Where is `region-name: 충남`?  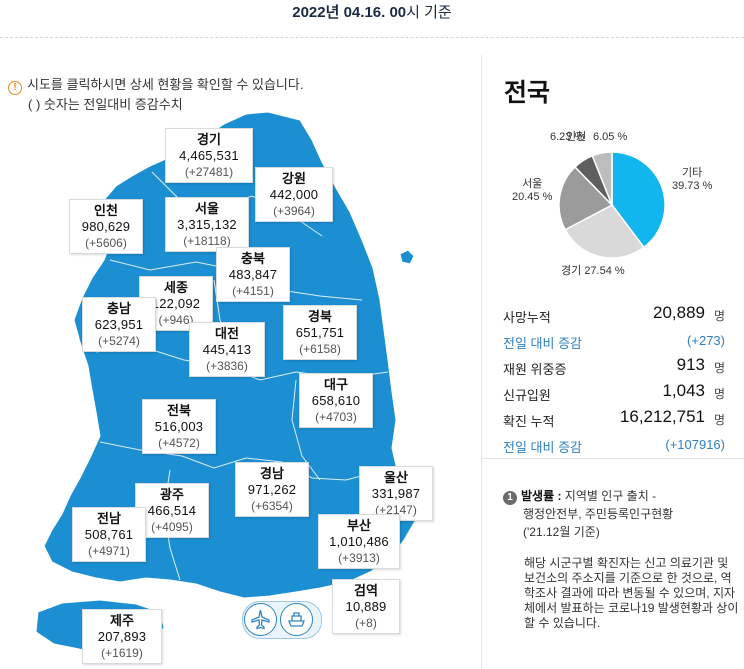 region-name: 충남 is located at coordinates (119, 308).